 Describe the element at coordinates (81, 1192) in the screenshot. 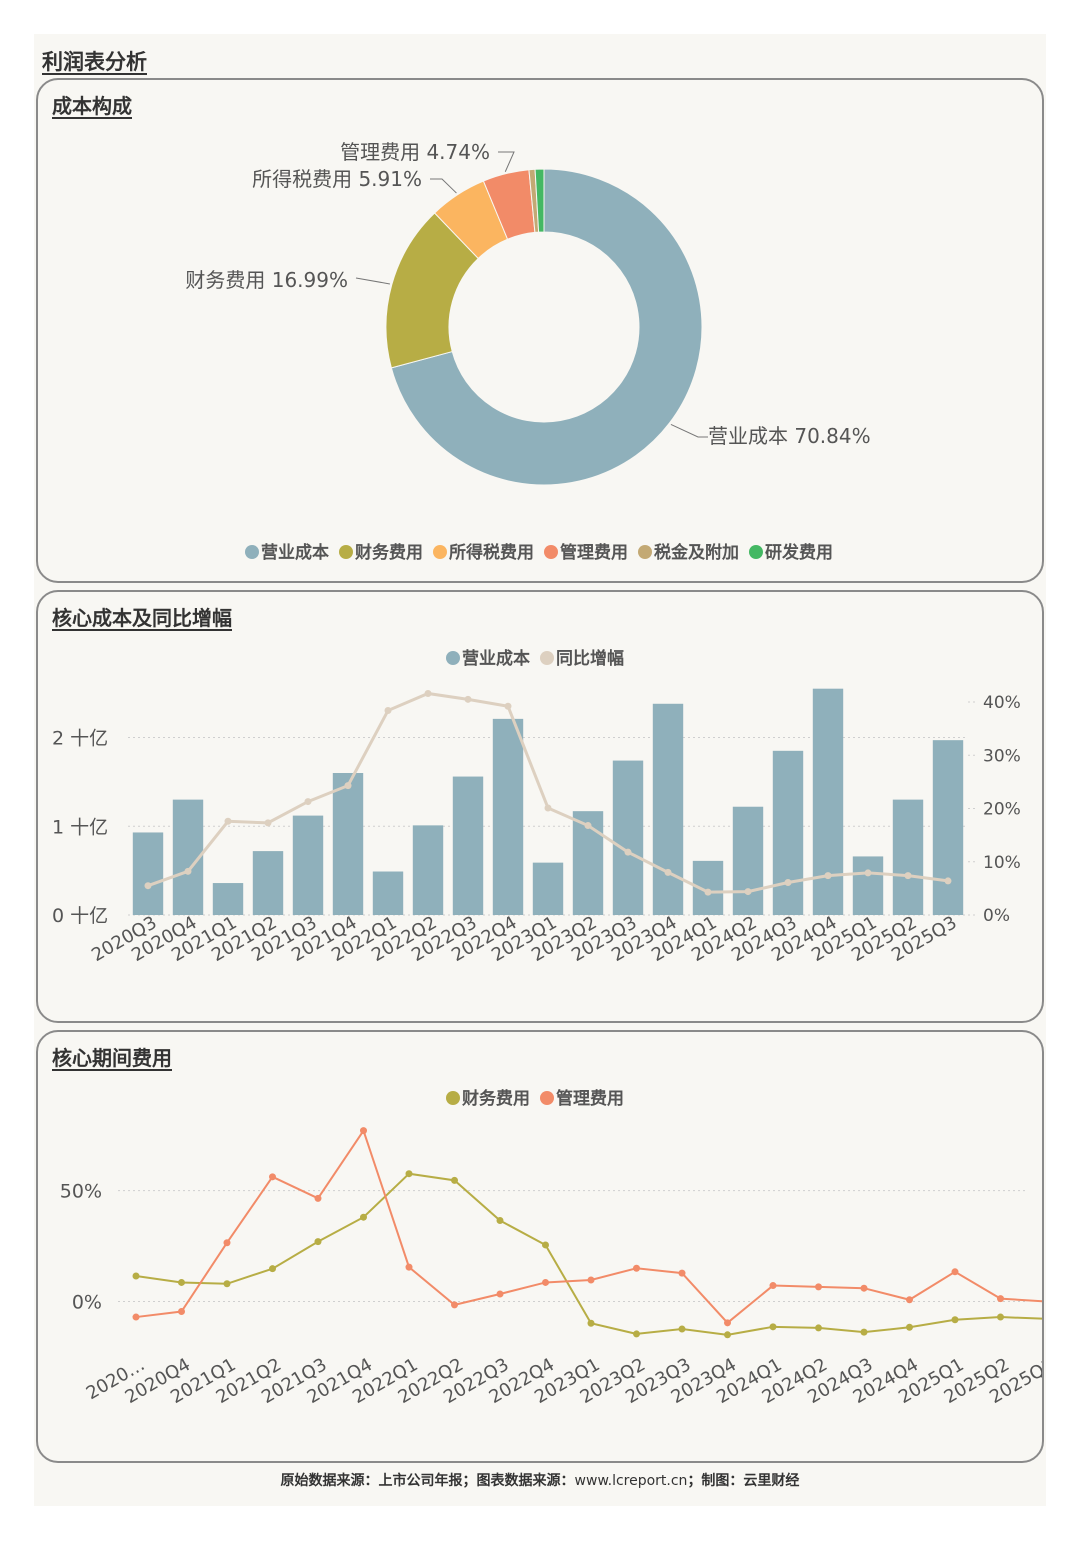

I see `y-tick-label: 50%` at that location.